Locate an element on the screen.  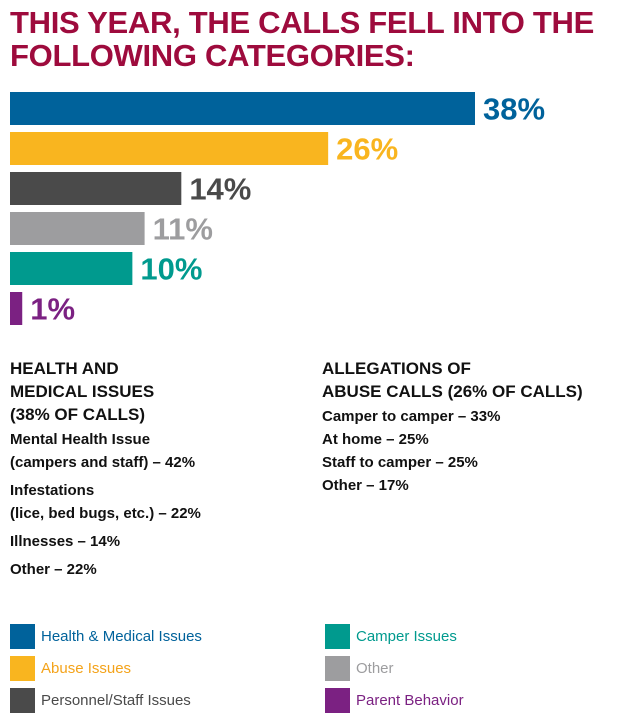
legend-item-health-medical-issues: Health & Medical Issues is located at coordinates (106, 636).